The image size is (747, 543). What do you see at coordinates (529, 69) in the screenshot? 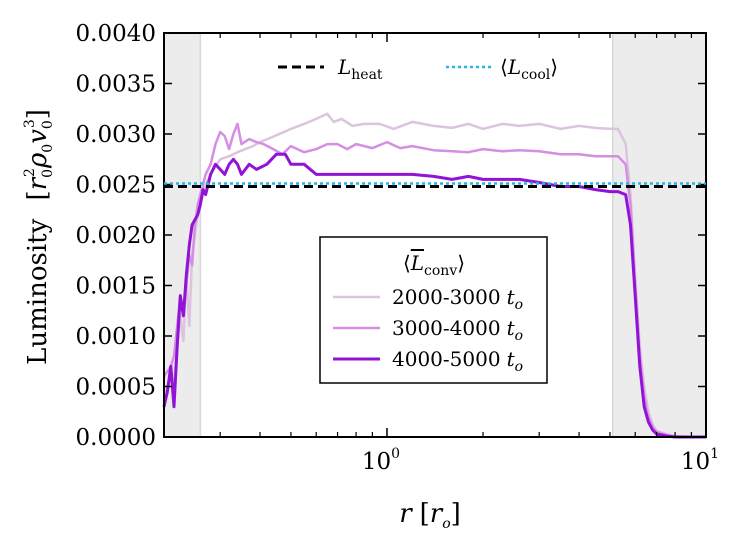
I see `legend-cool-label: ⟨Lcool⟩` at bounding box center [529, 69].